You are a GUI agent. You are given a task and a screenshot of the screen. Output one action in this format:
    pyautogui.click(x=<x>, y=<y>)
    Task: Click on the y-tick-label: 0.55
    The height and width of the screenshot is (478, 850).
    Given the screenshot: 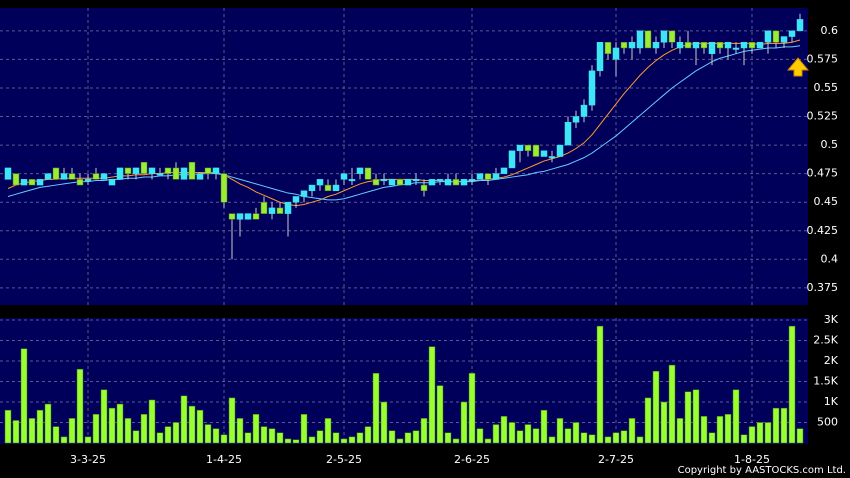 What is the action you would take?
    pyautogui.click(x=826, y=87)
    